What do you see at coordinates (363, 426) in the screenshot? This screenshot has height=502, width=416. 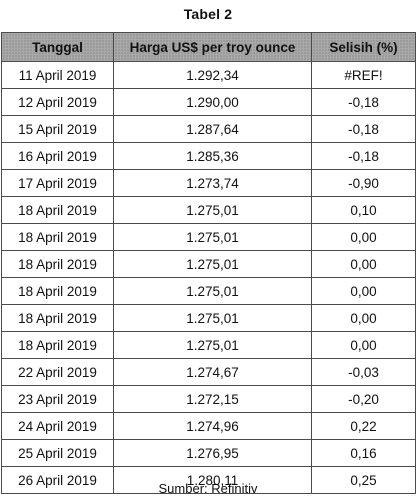 I see `cell-selisih: 0,22` at bounding box center [363, 426].